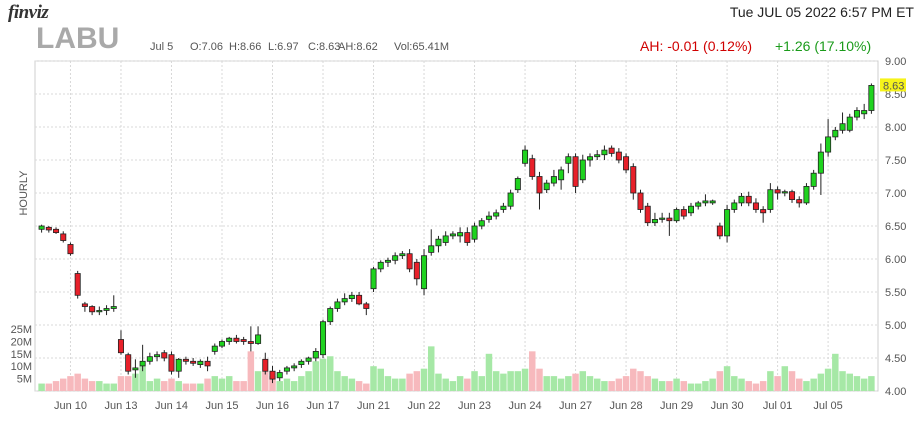 This screenshot has height=422, width=924. What do you see at coordinates (422, 47) in the screenshot?
I see `ohlc-volume: Vol:65.41M` at bounding box center [422, 47].